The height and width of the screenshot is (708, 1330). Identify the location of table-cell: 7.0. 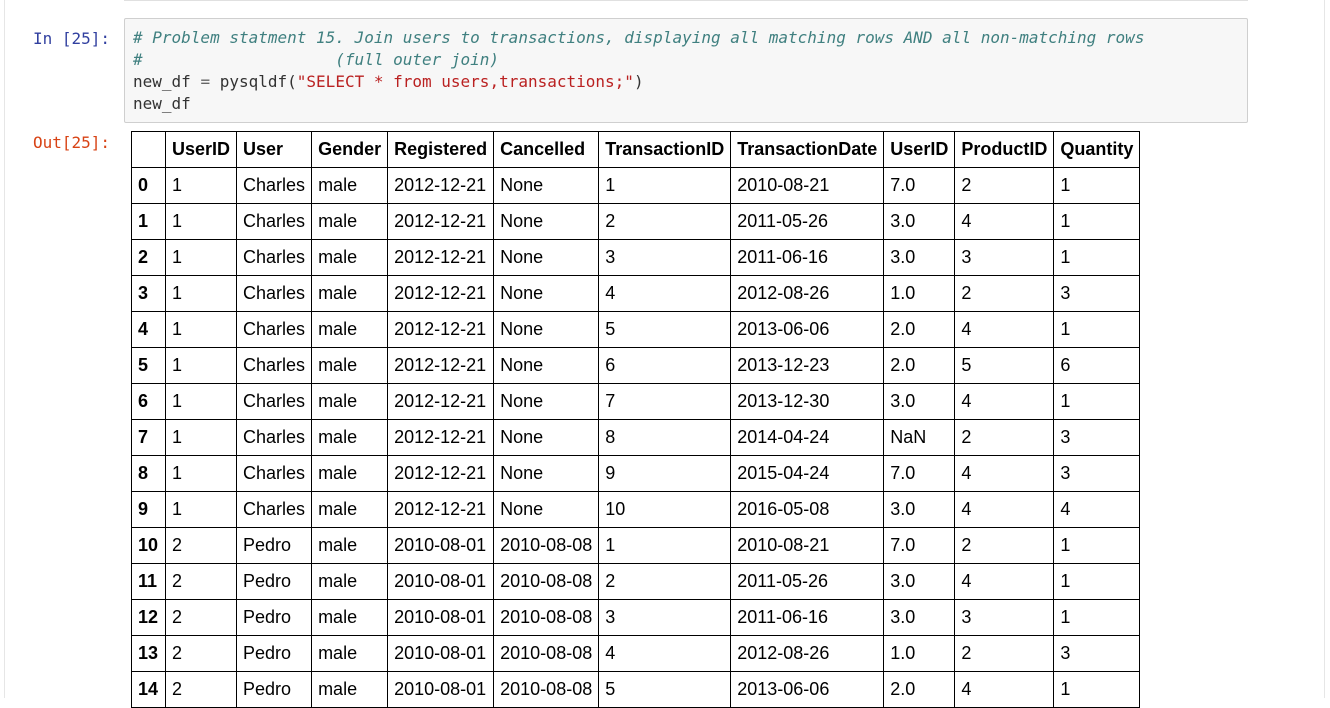
(919, 185).